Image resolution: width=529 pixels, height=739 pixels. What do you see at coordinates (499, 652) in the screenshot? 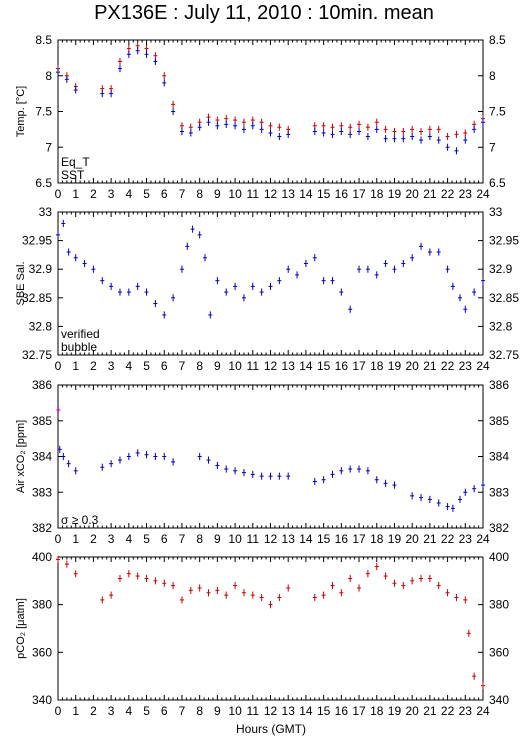
I see `y-tick-label-right: 360` at bounding box center [499, 652].